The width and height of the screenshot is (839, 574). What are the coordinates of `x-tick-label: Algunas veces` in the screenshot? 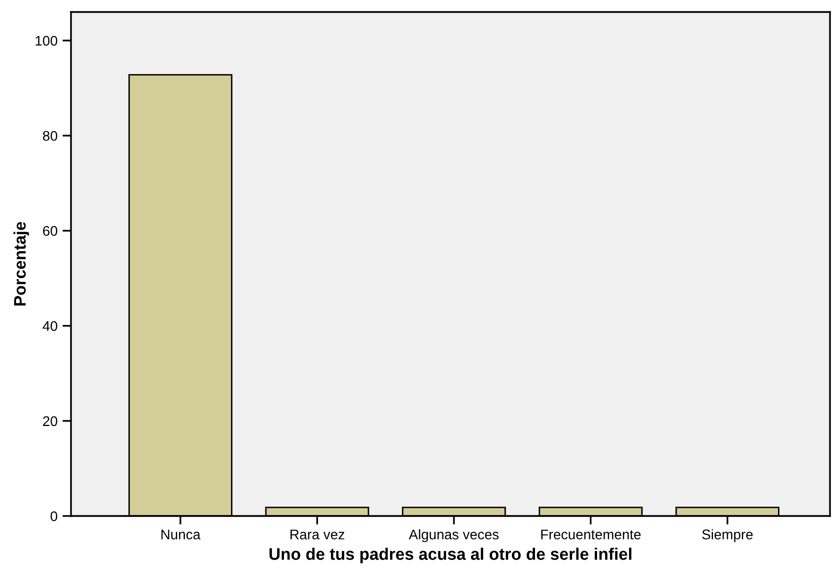 It's located at (453, 535).